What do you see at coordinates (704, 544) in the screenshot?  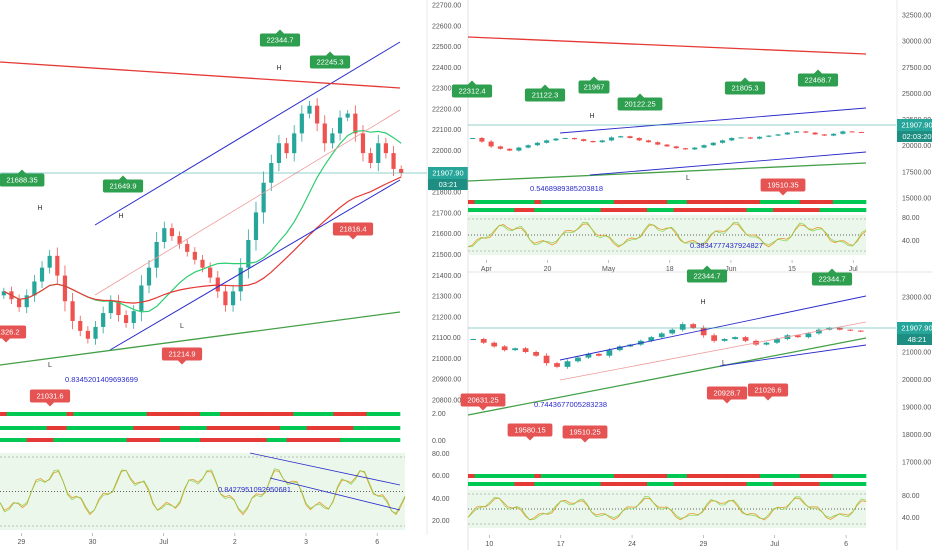 I see `br-time-tick-label: 29` at bounding box center [704, 544].